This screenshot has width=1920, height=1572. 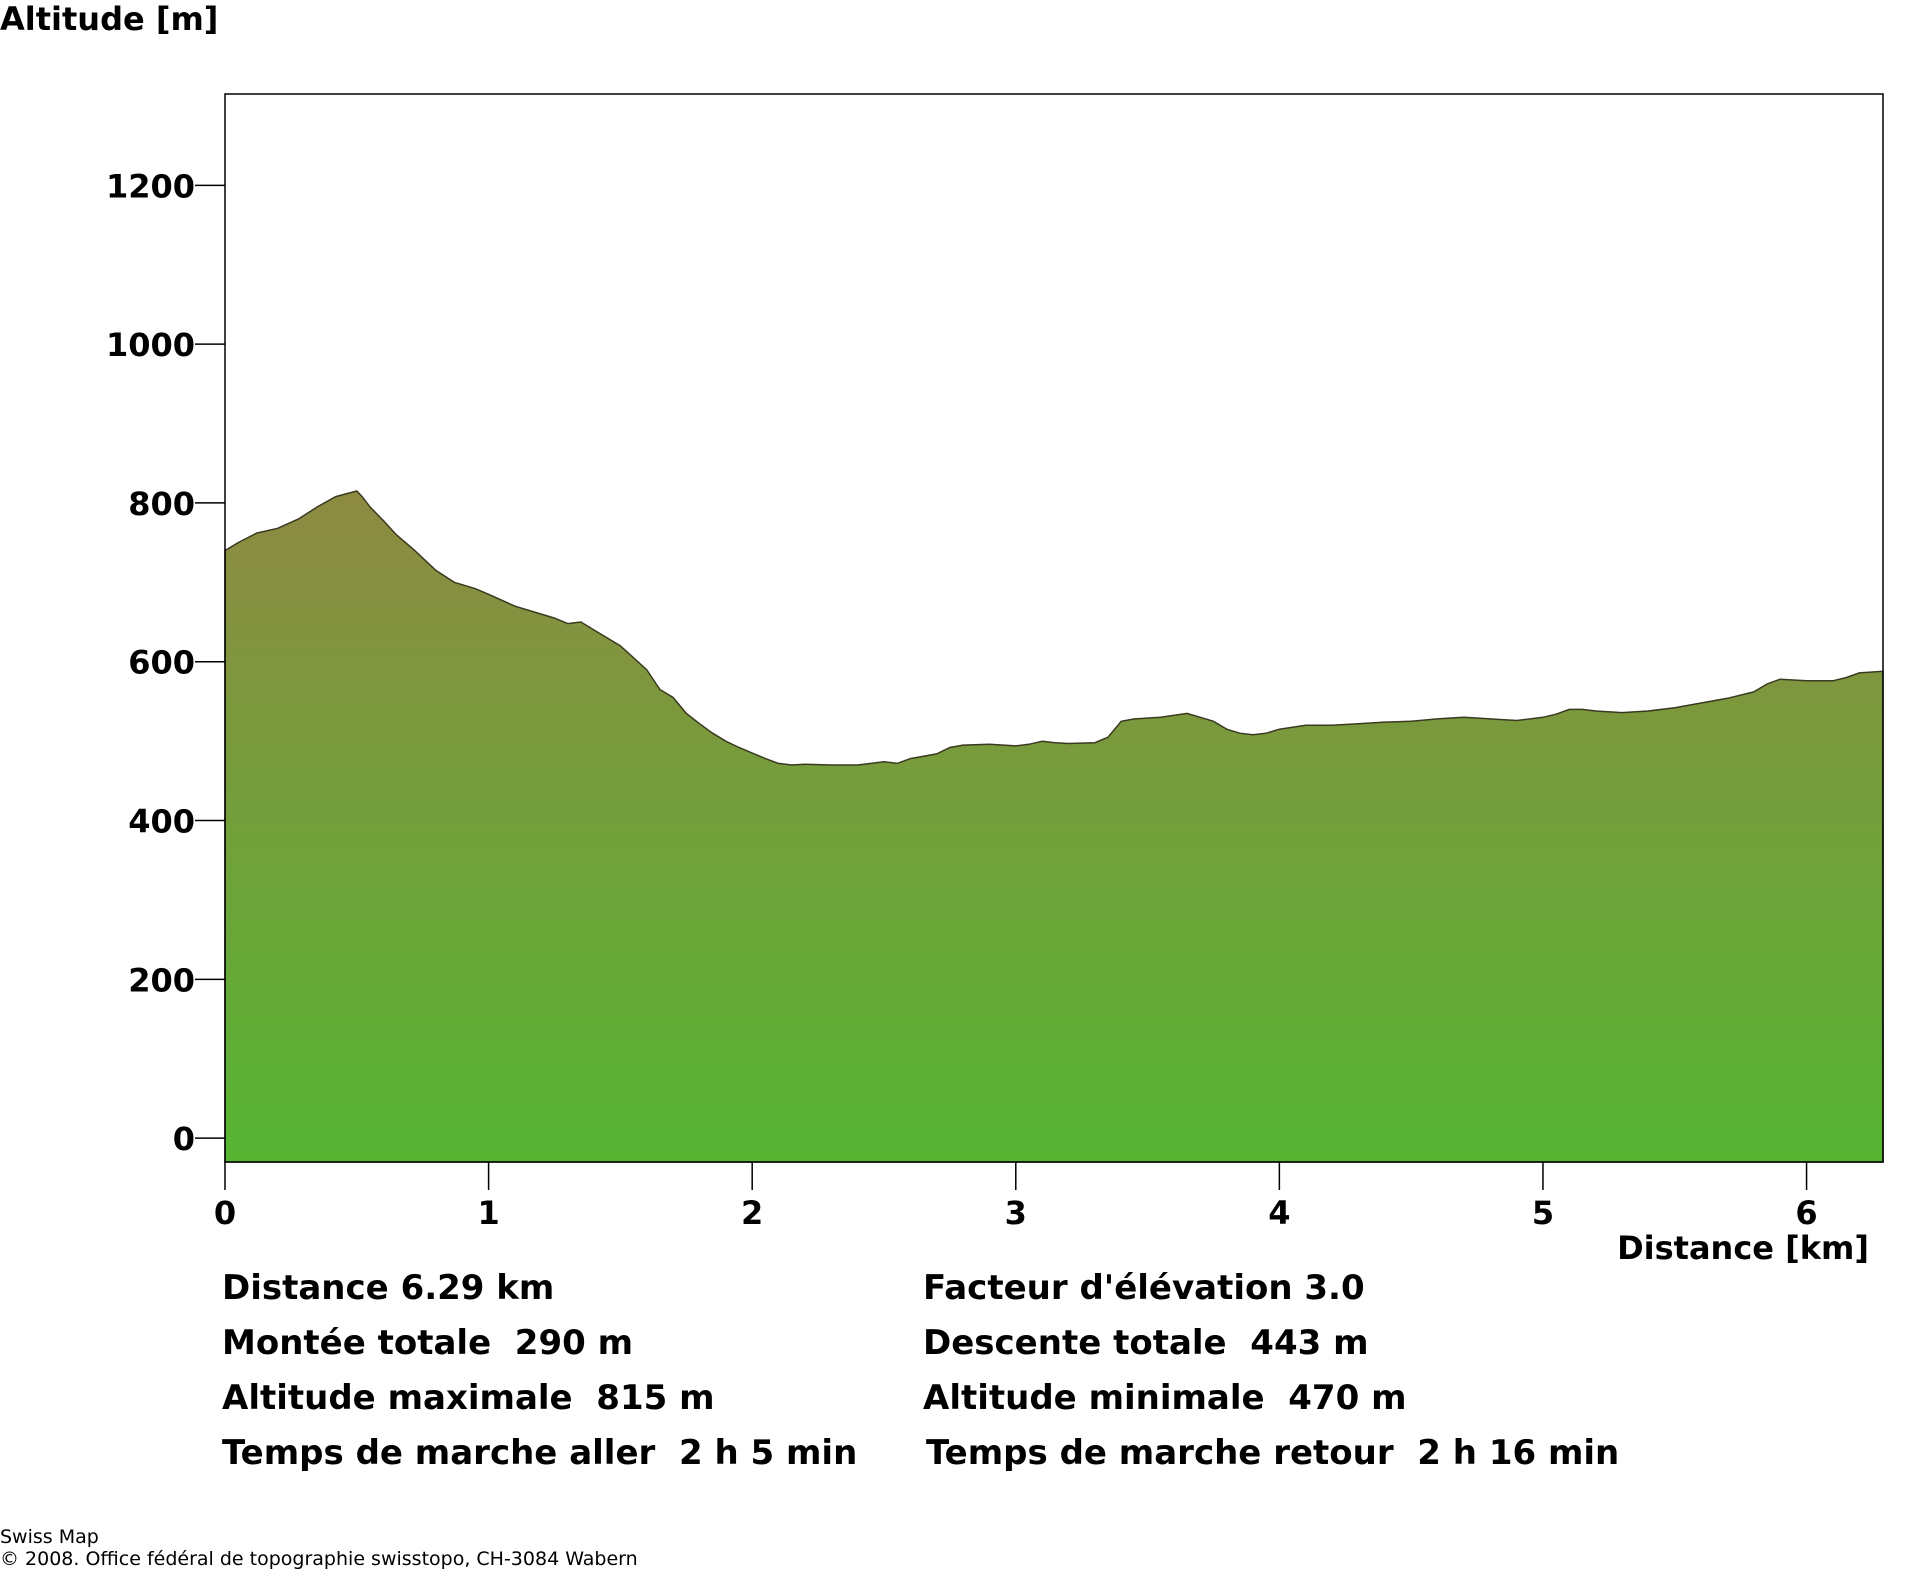 What do you see at coordinates (1279, 1213) in the screenshot?
I see `x-tick-label: 4` at bounding box center [1279, 1213].